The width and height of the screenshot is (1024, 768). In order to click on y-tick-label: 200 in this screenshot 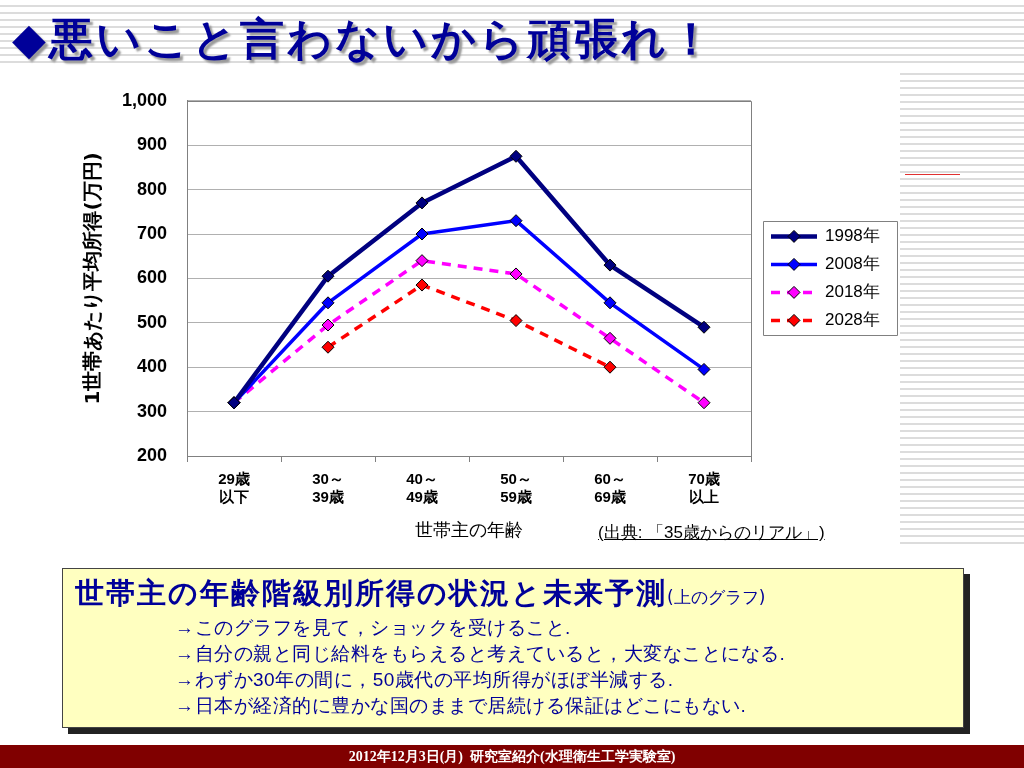, I will do `click(151, 454)`.